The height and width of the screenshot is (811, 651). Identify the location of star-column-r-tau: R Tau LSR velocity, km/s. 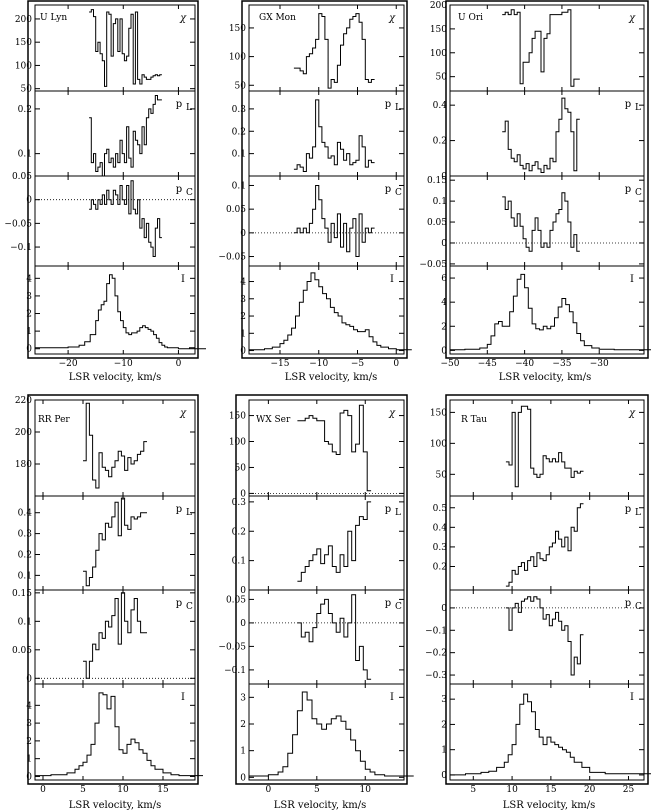
(528, 613).